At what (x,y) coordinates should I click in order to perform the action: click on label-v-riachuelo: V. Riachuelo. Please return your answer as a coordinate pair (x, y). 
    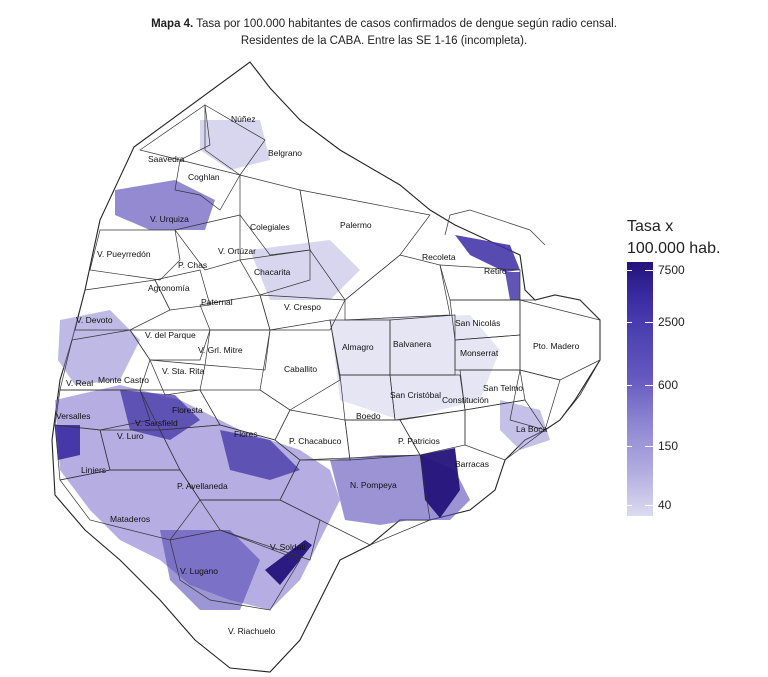
    Looking at the image, I should click on (252, 631).